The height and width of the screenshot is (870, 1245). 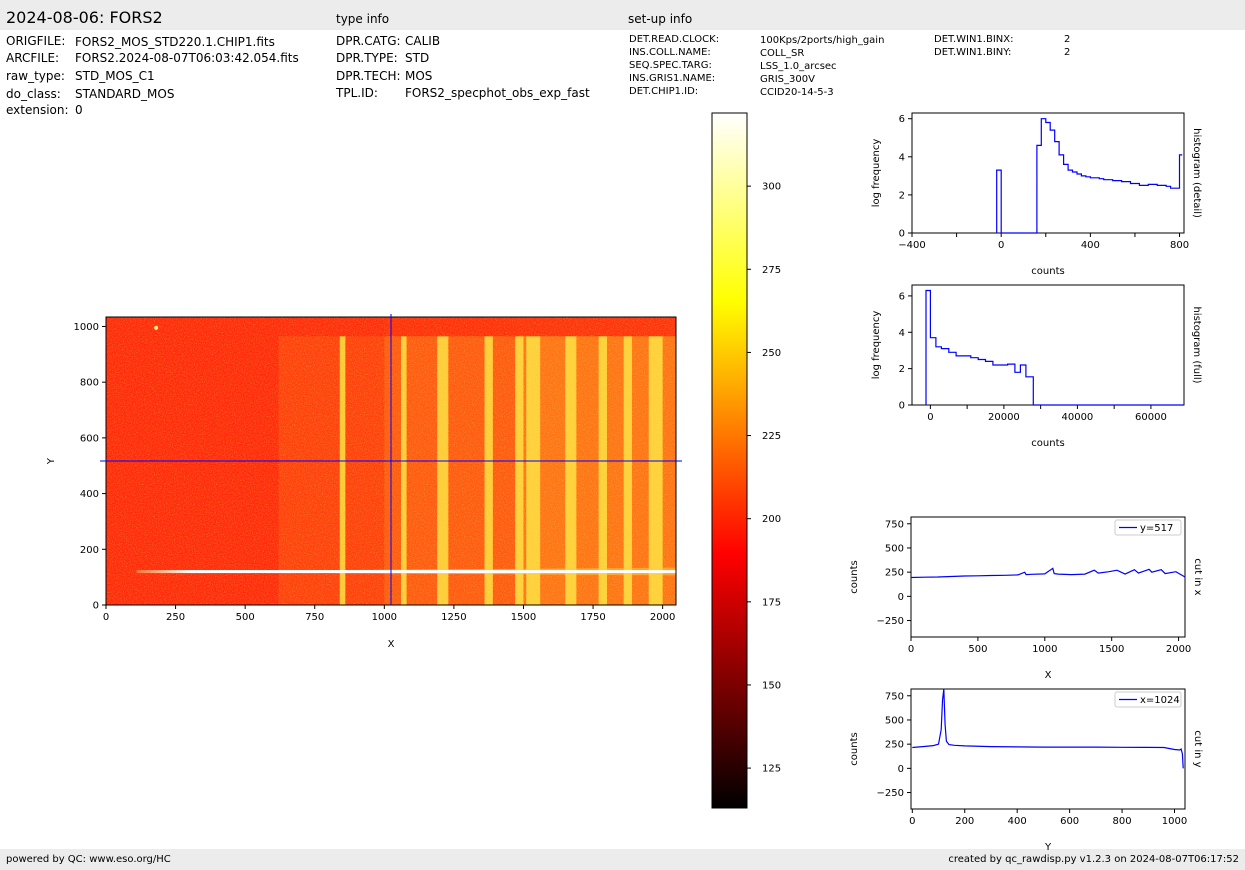 I want to click on cut-in-y-trace, so click(x=1048, y=728).